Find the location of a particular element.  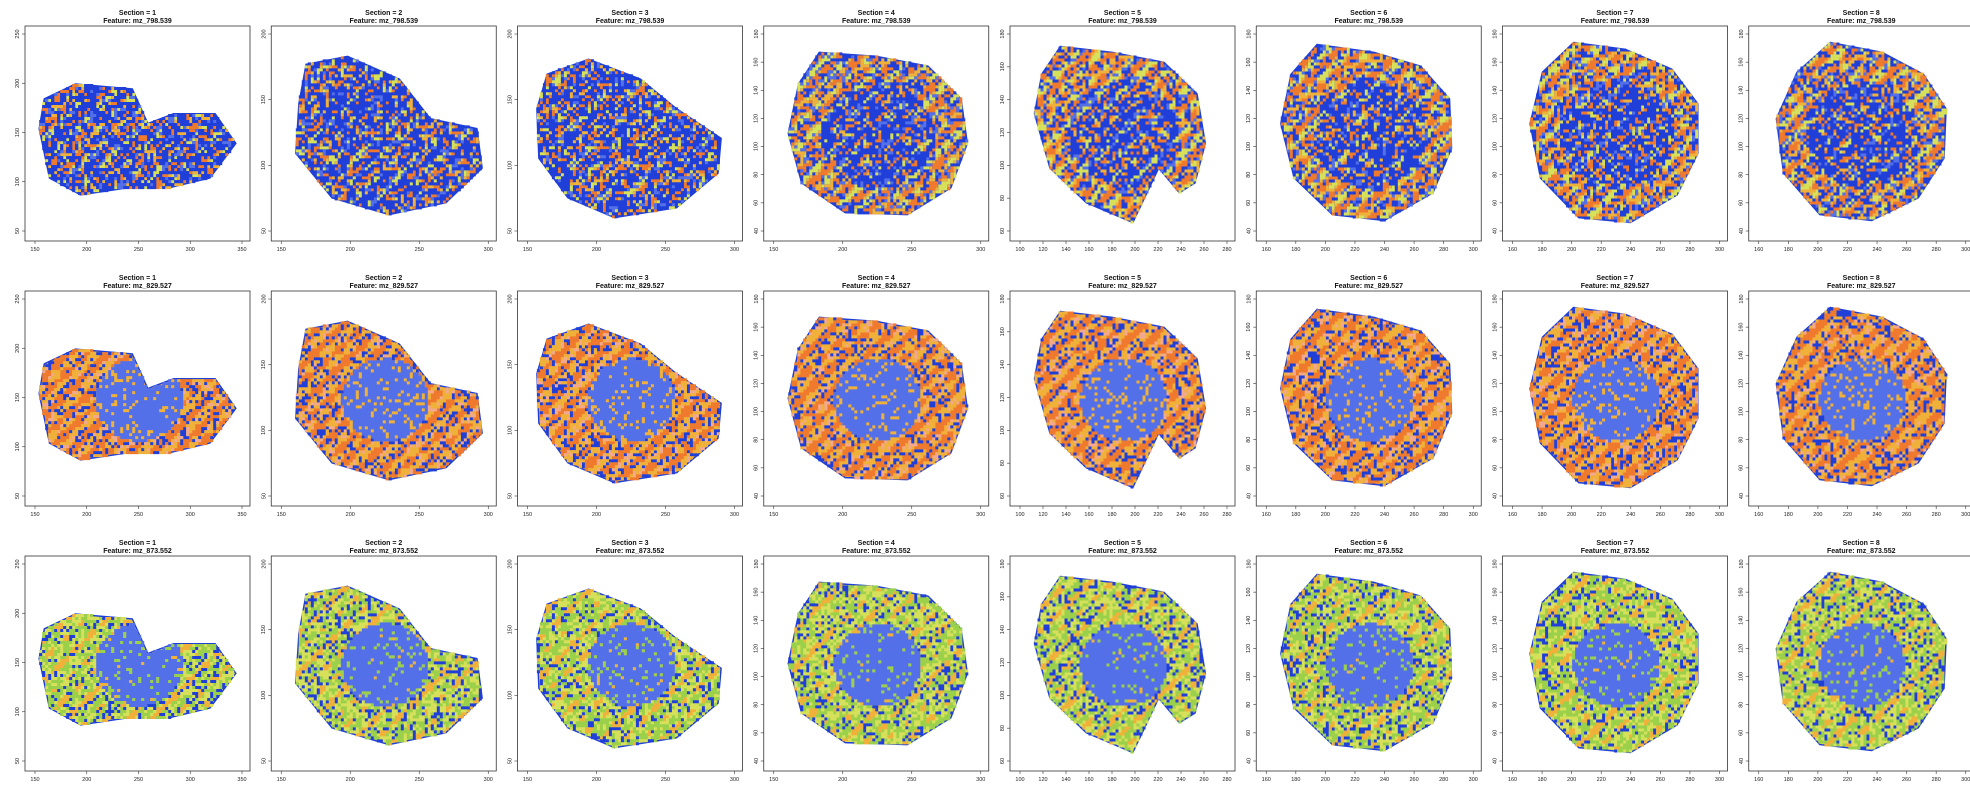

x-tick-label: 260 is located at coordinates (1203, 780).